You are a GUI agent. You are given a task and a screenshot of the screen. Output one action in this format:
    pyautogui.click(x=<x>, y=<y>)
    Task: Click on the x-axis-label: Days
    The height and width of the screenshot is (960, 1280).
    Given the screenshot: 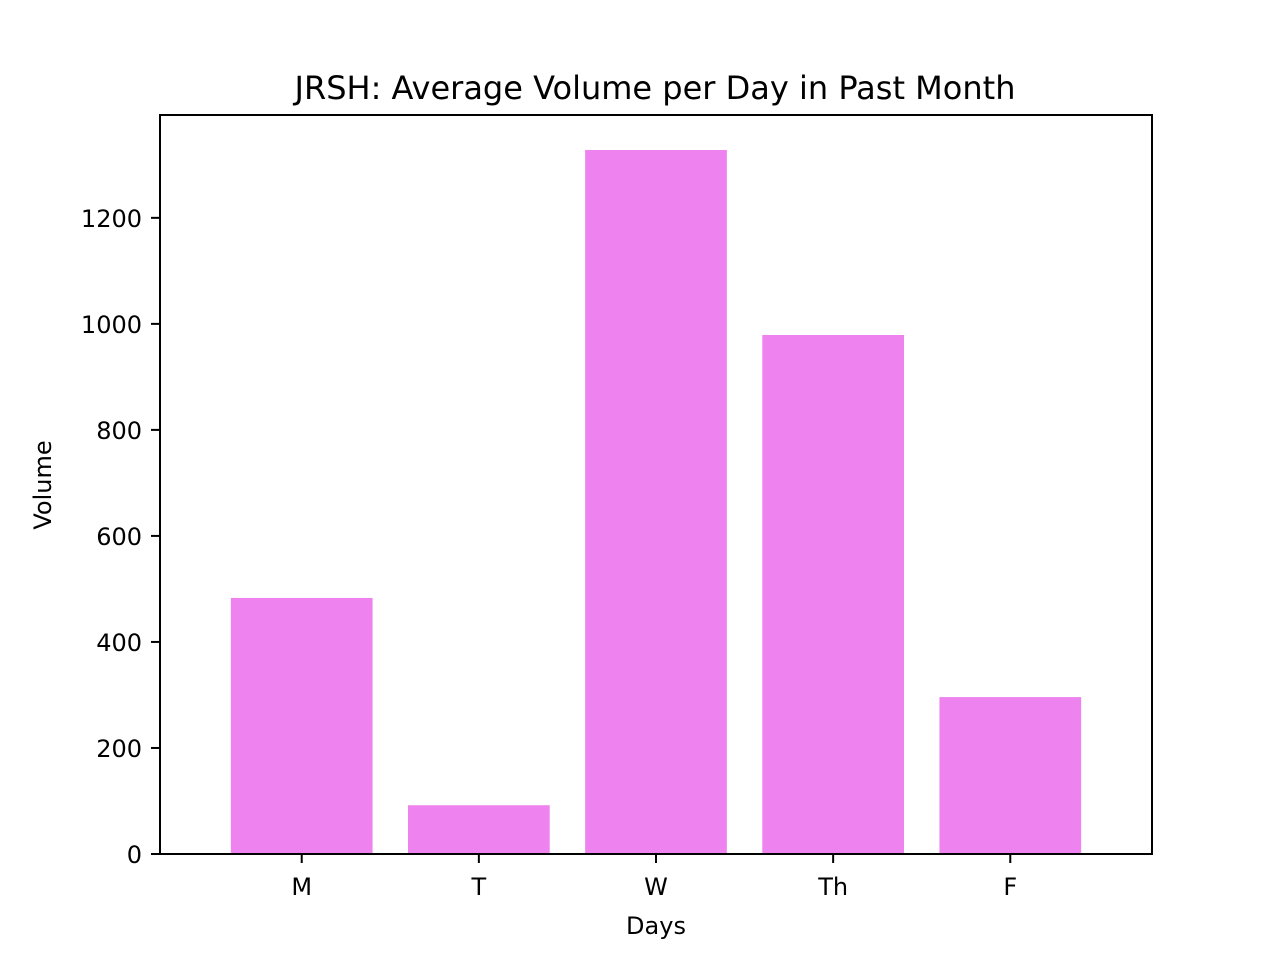 What is the action you would take?
    pyautogui.click(x=656, y=926)
    